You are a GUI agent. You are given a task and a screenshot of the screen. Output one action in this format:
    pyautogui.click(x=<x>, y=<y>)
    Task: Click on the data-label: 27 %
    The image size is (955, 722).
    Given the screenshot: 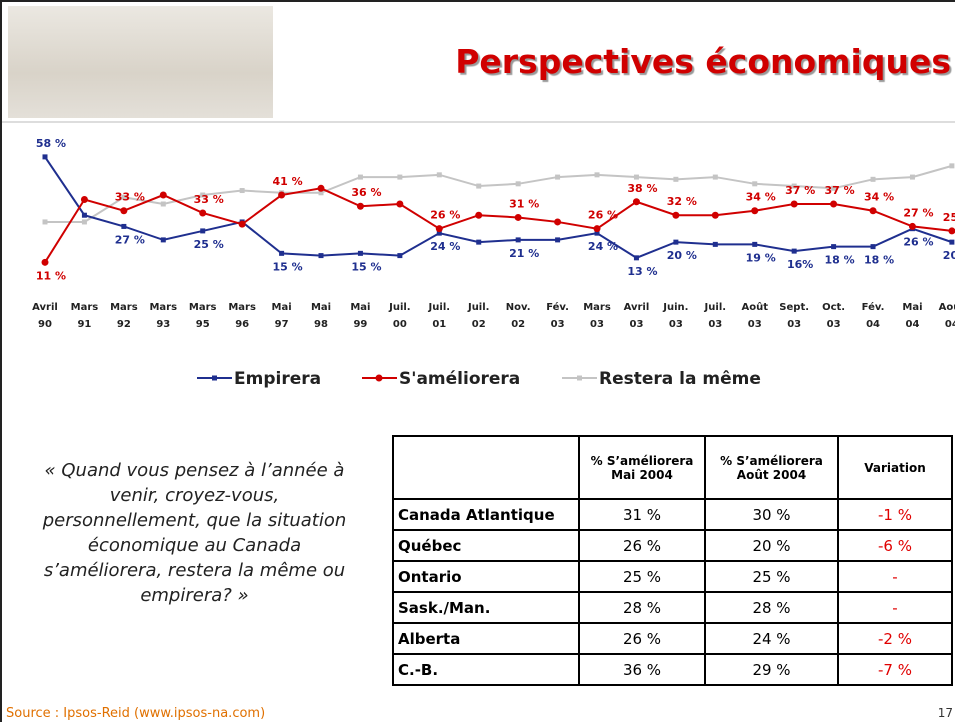 What is the action you would take?
    pyautogui.click(x=918, y=212)
    